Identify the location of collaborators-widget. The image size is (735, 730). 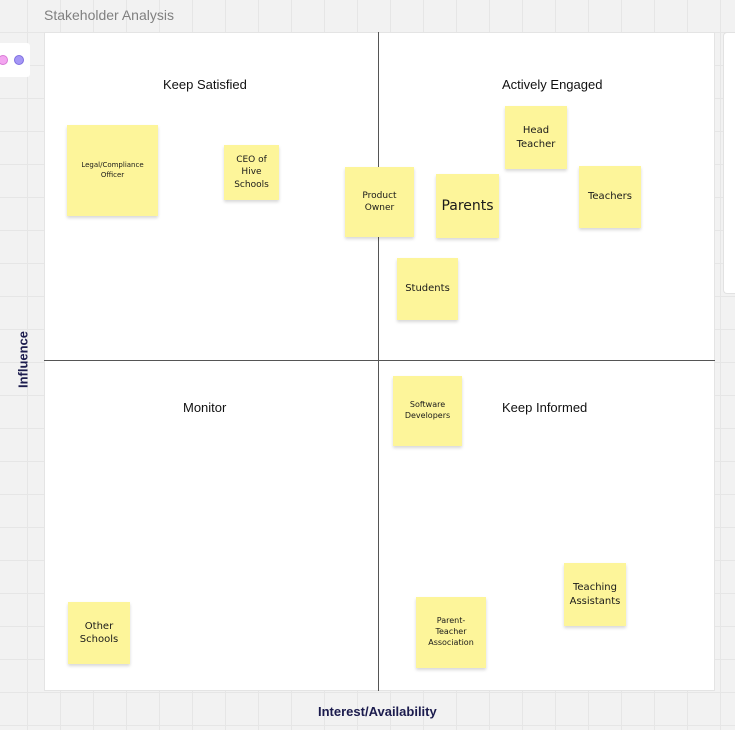
(15, 60).